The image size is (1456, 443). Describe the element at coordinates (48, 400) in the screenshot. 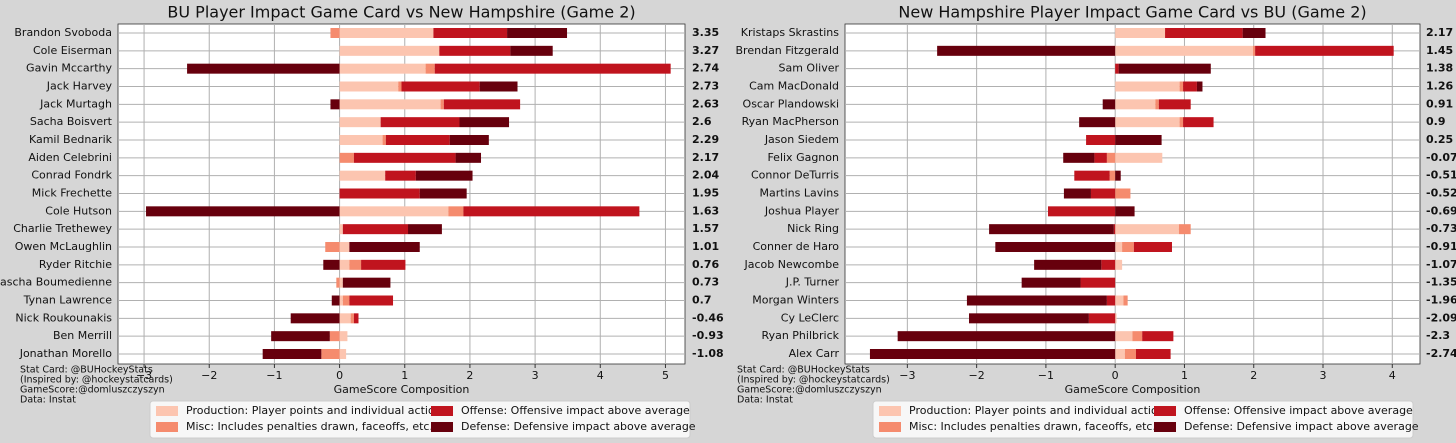

I see `note: Data: Instat` at that location.